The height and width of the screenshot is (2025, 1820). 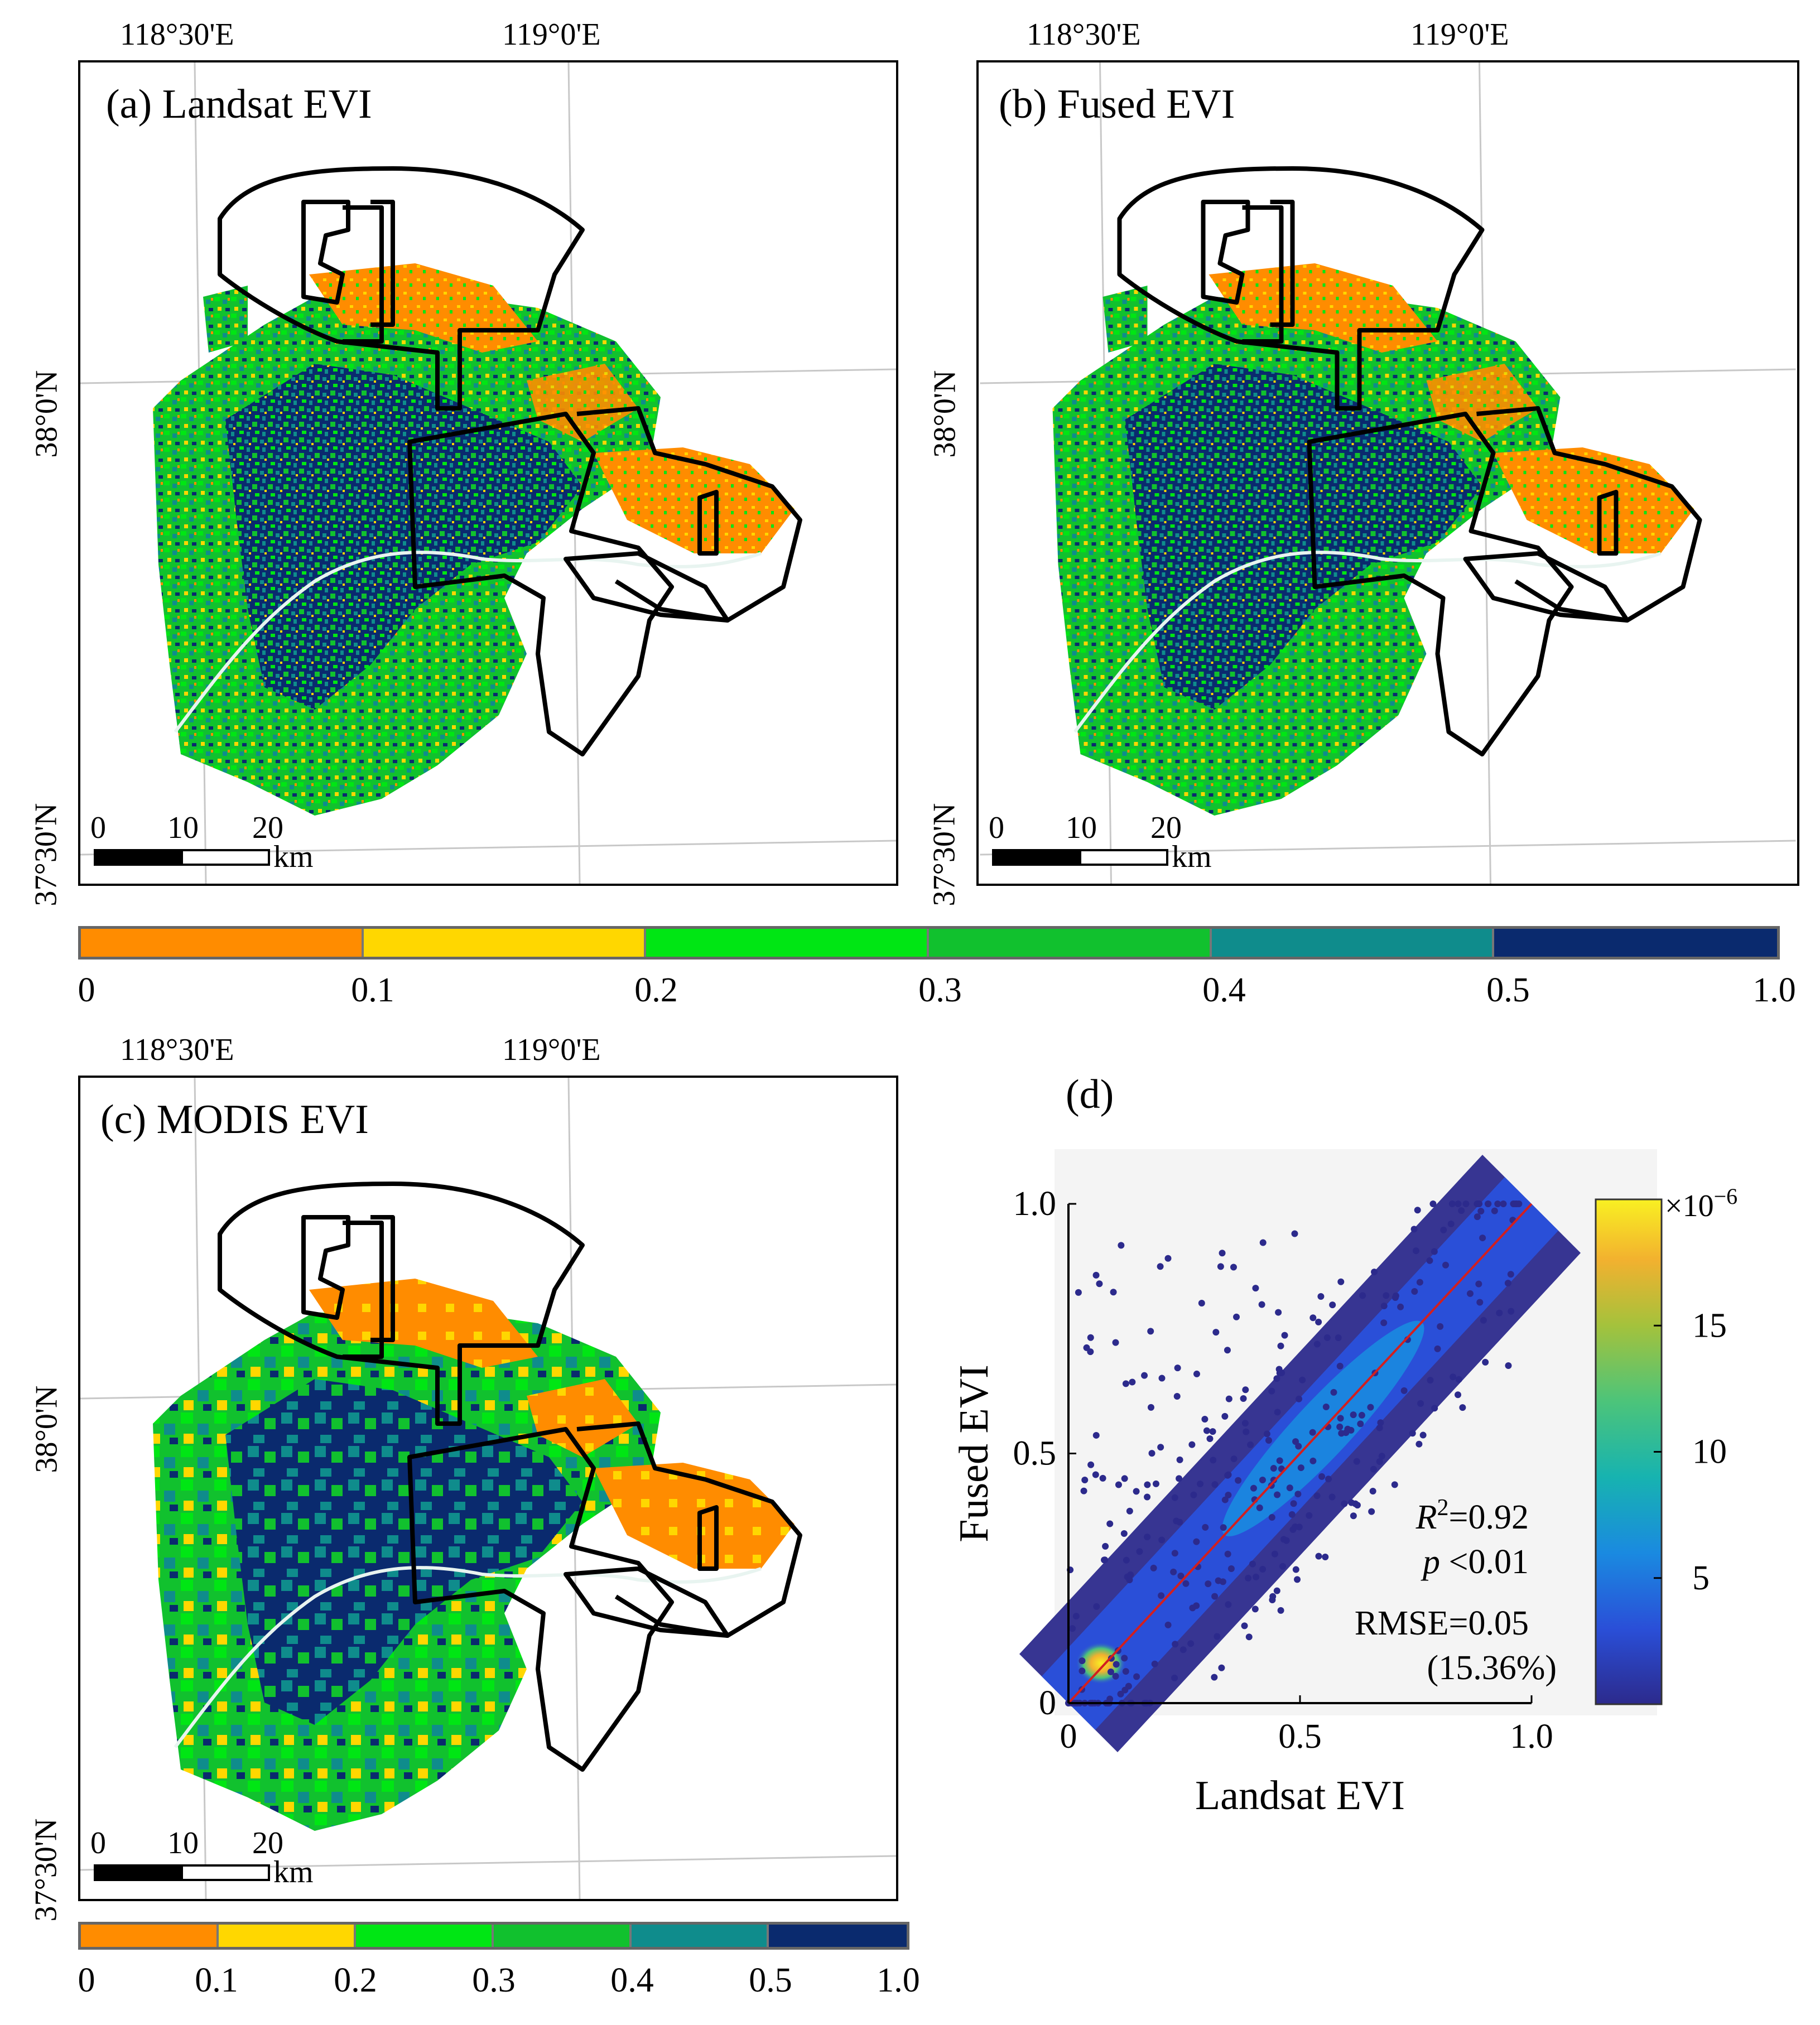 What do you see at coordinates (770, 1980) in the screenshot?
I see `legend-label: 0.5` at bounding box center [770, 1980].